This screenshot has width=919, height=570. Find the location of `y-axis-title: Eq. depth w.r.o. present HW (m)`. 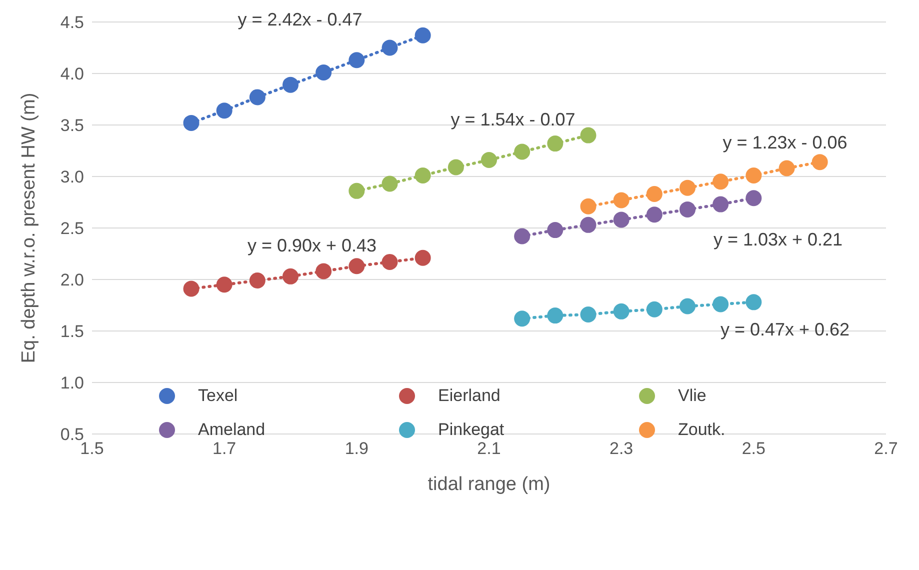

y-axis-title: Eq. depth w.r.o. present HW (m) is located at coordinates (29, 228).